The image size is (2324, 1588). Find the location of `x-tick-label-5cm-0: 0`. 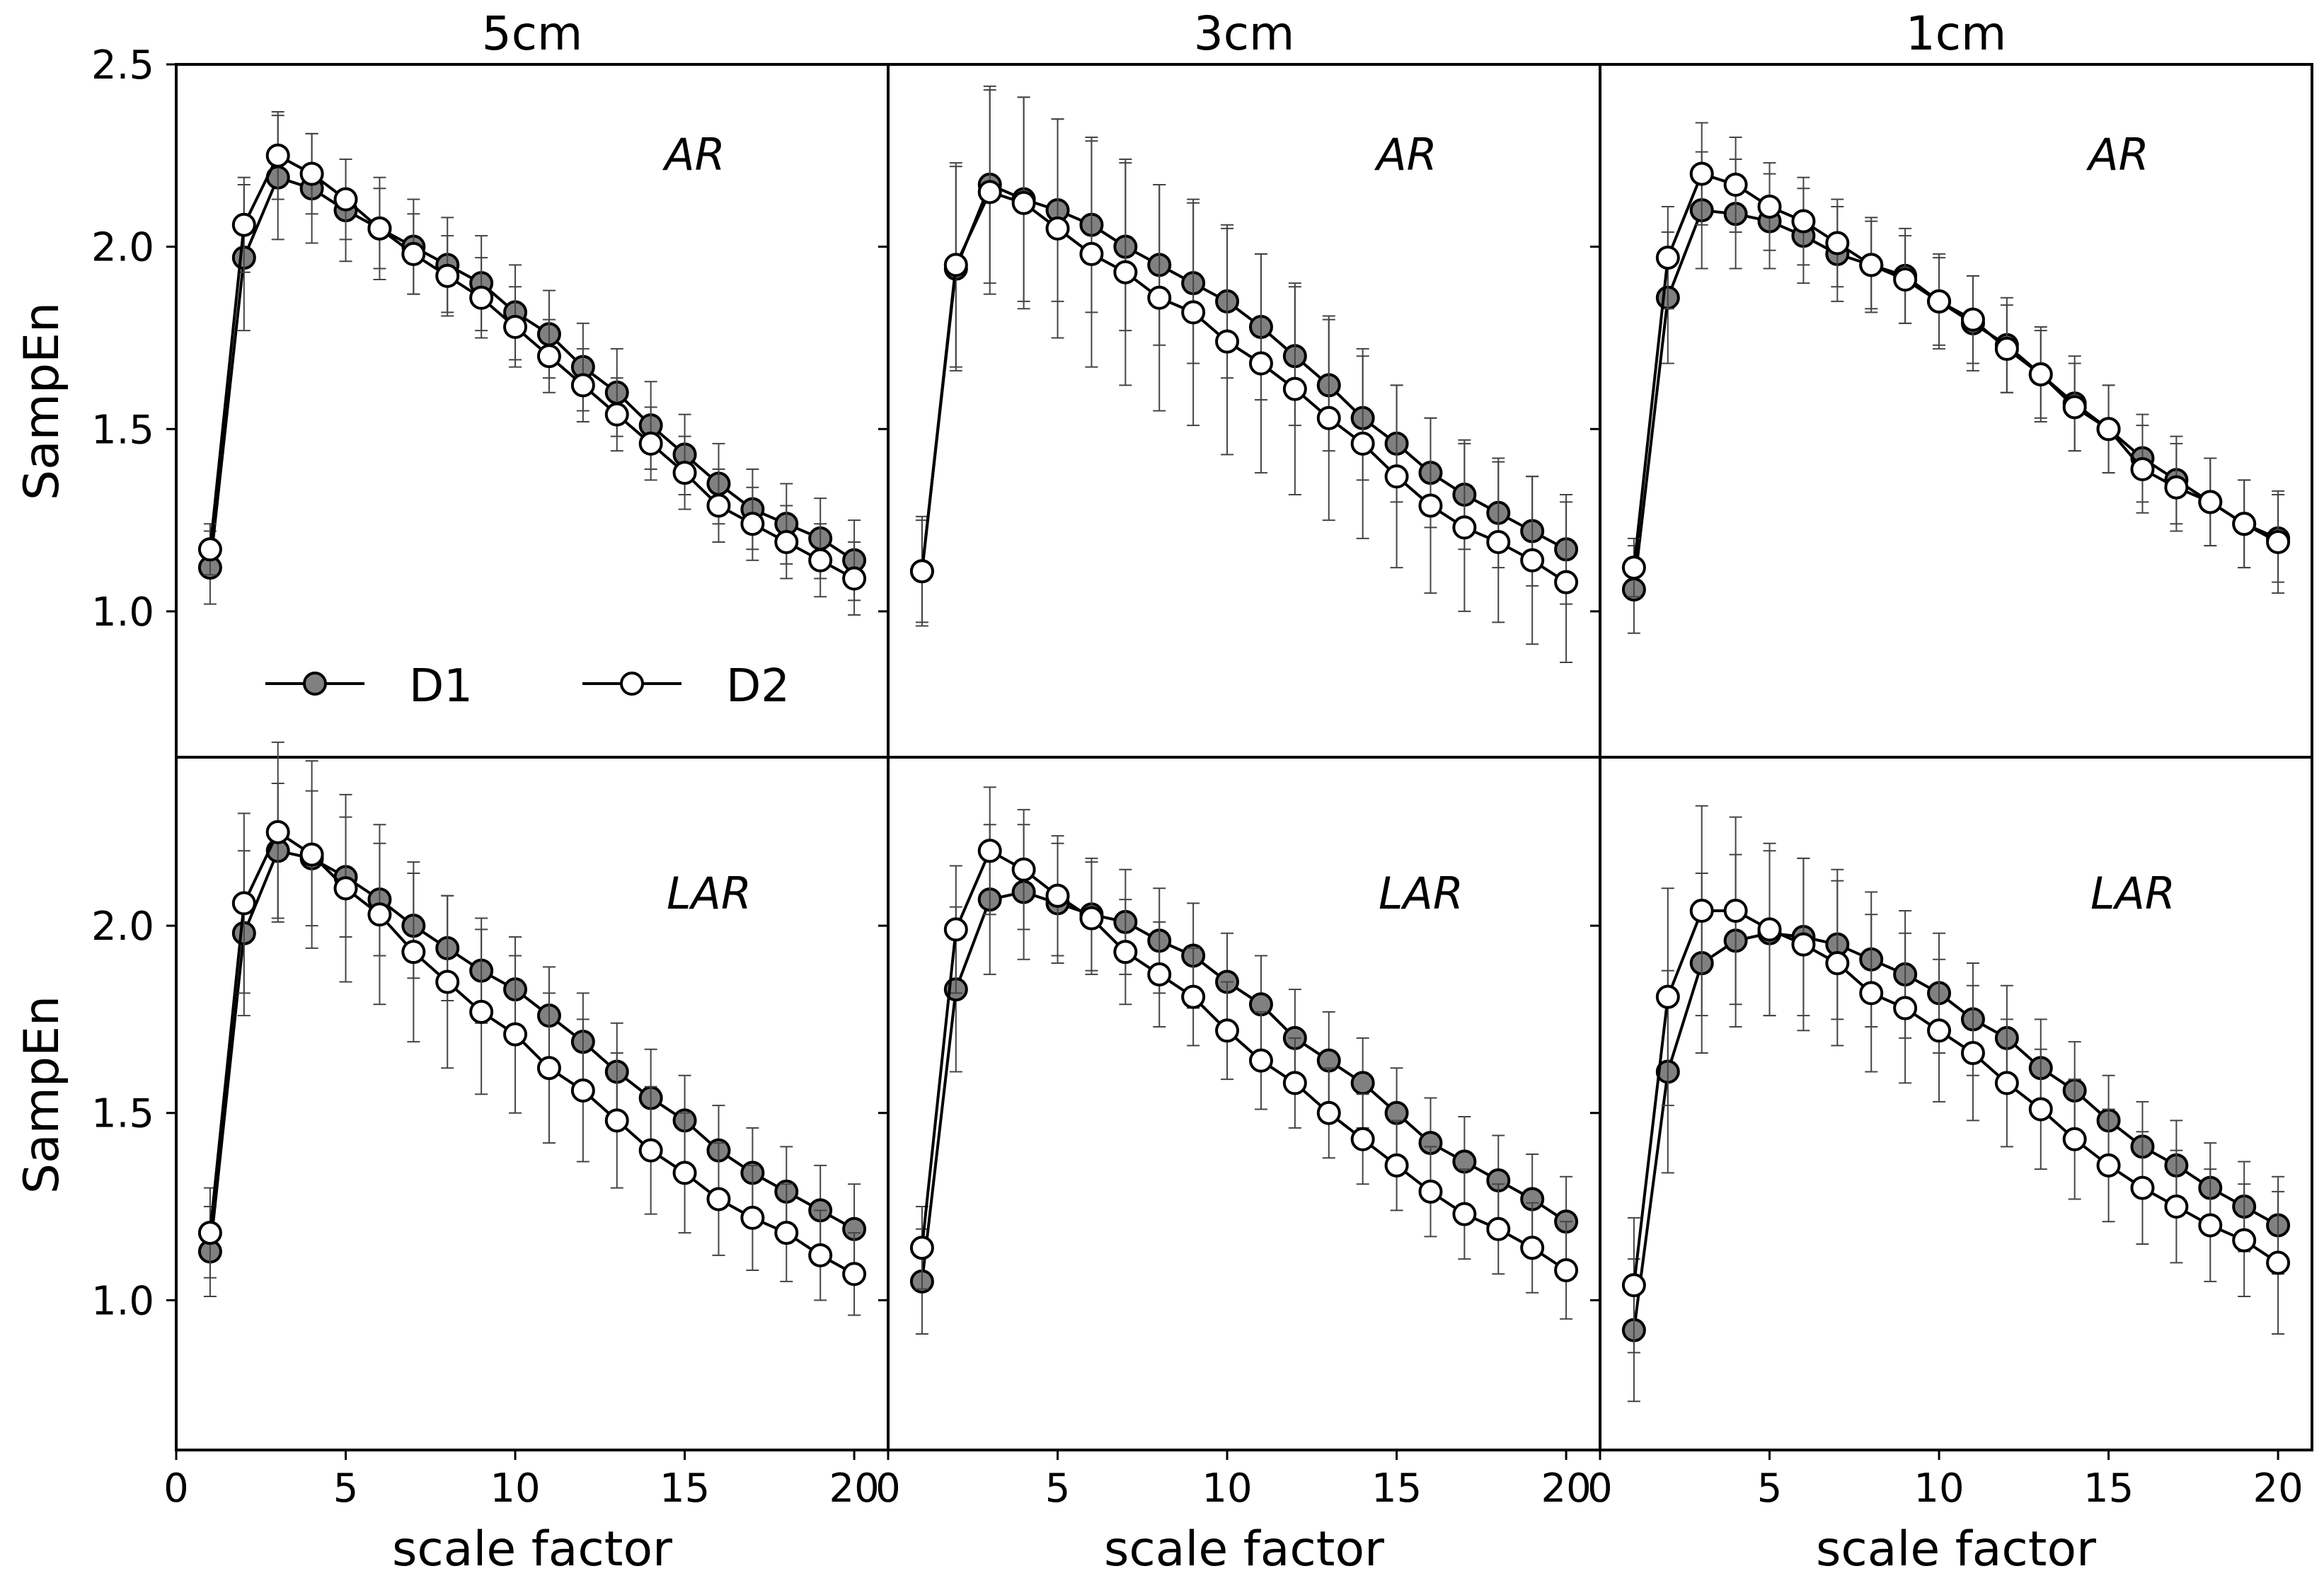

x-tick-label-5cm-0: 0 is located at coordinates (176, 1489).